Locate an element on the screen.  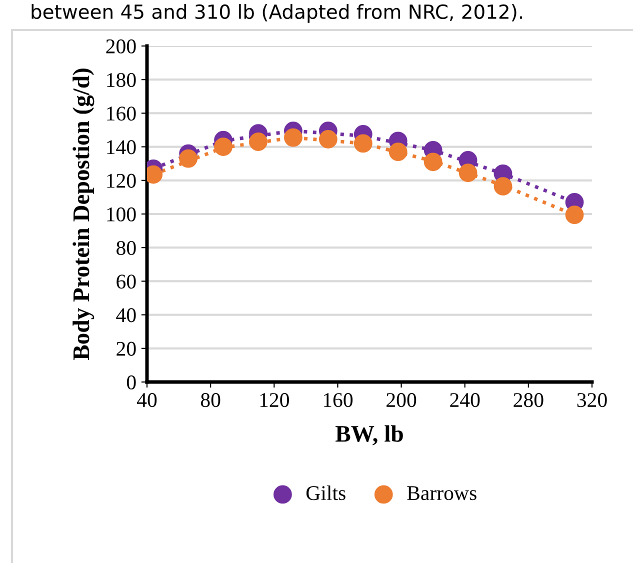
y-tick-label: 0 is located at coordinates (131, 382).